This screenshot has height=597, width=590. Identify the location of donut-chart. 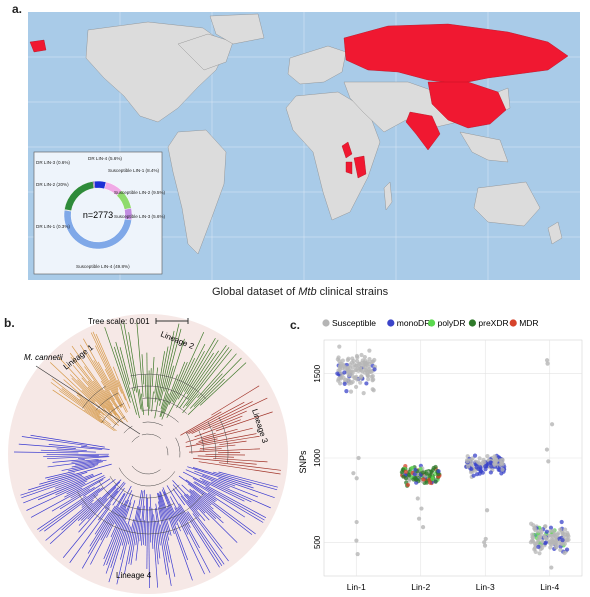
(98, 215).